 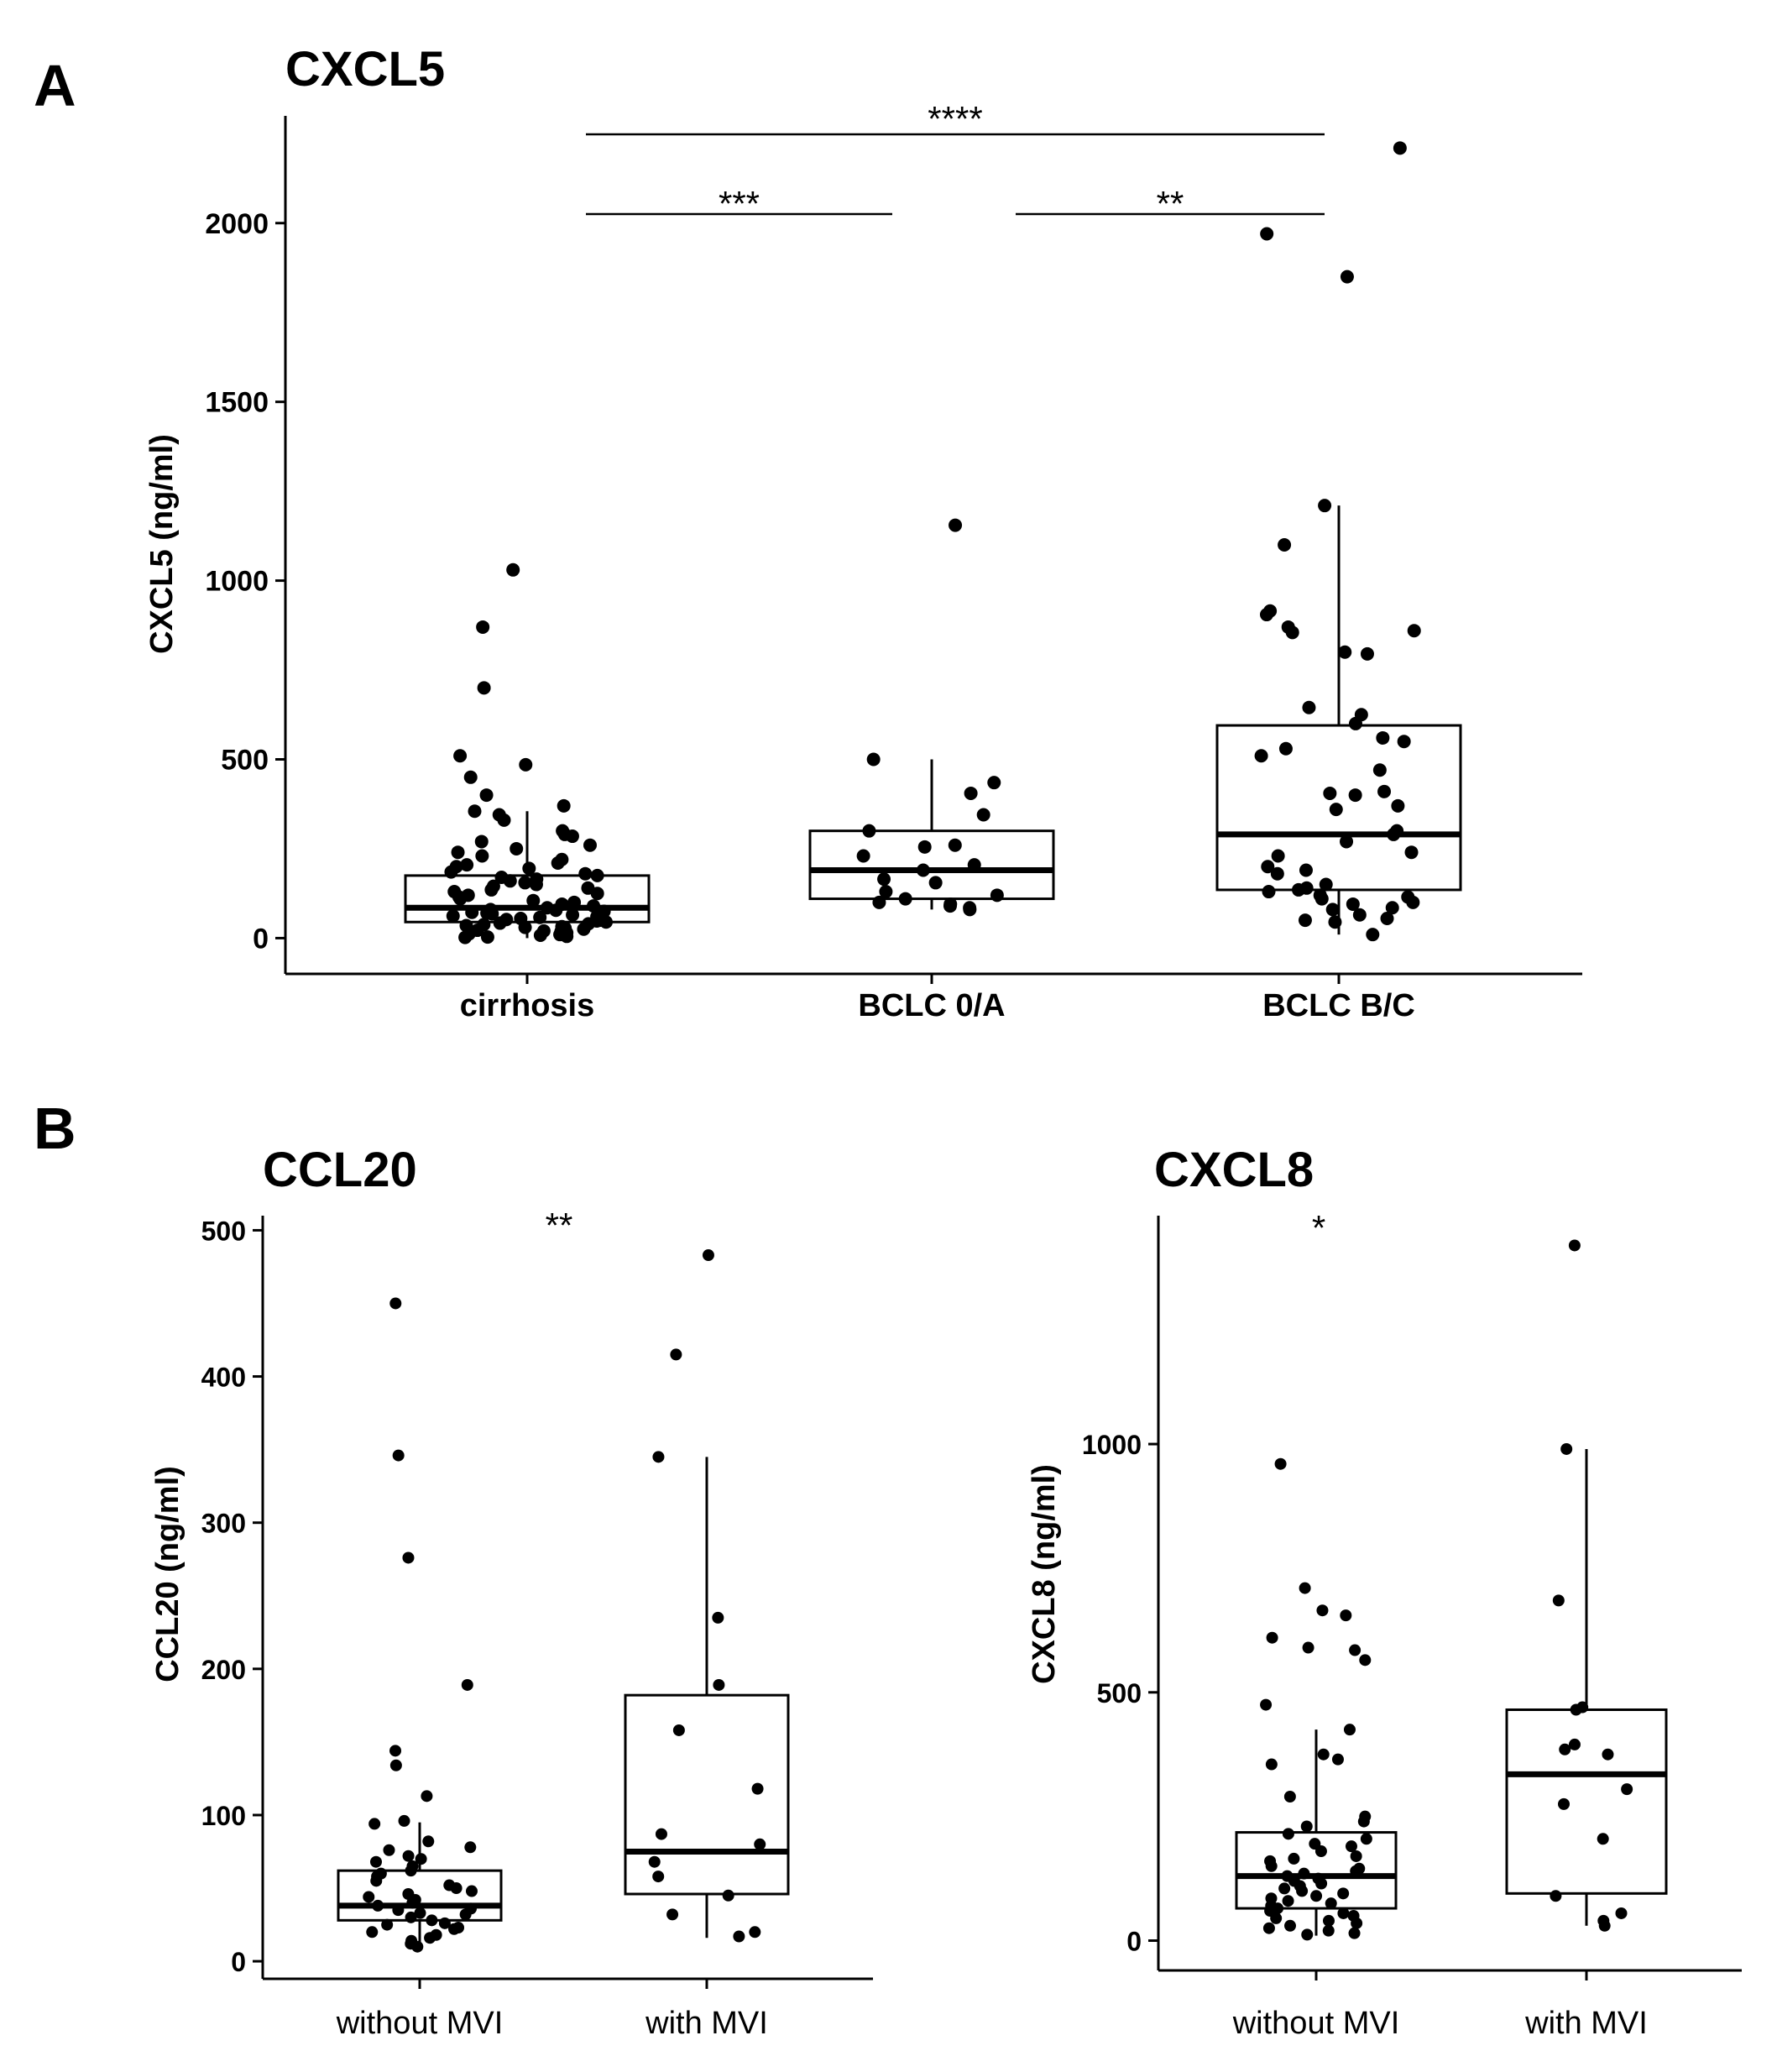 I want to click on y-tick-label: 400, so click(x=223, y=1378).